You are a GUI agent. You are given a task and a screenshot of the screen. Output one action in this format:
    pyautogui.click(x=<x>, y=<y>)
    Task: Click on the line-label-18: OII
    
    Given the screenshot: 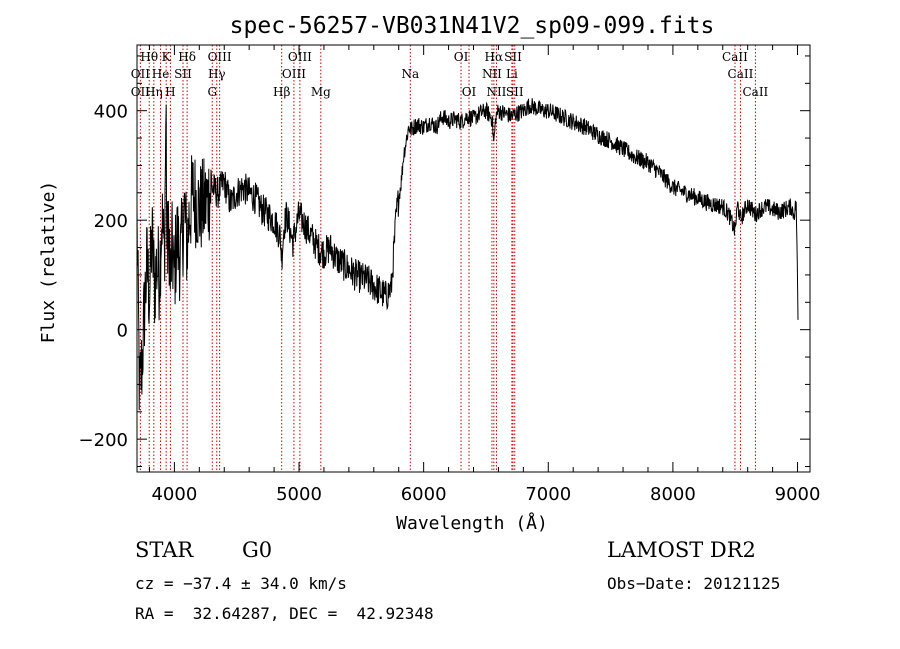 What is the action you would take?
    pyautogui.click(x=141, y=92)
    